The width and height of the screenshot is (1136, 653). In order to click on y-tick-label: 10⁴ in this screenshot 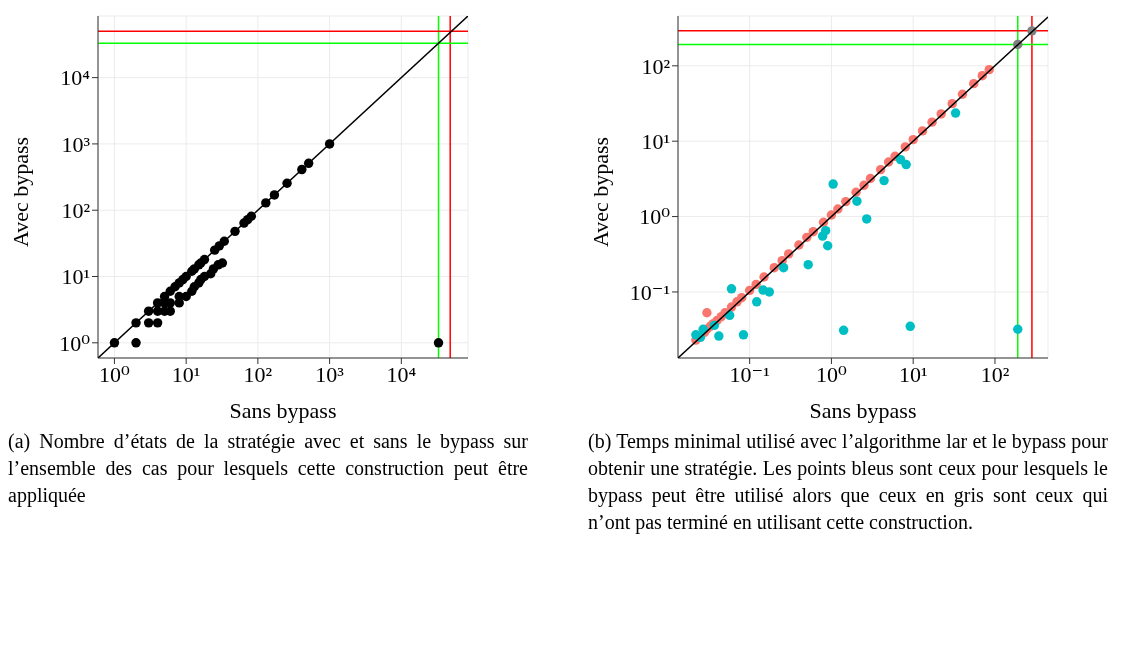, I will do `click(75, 78)`.